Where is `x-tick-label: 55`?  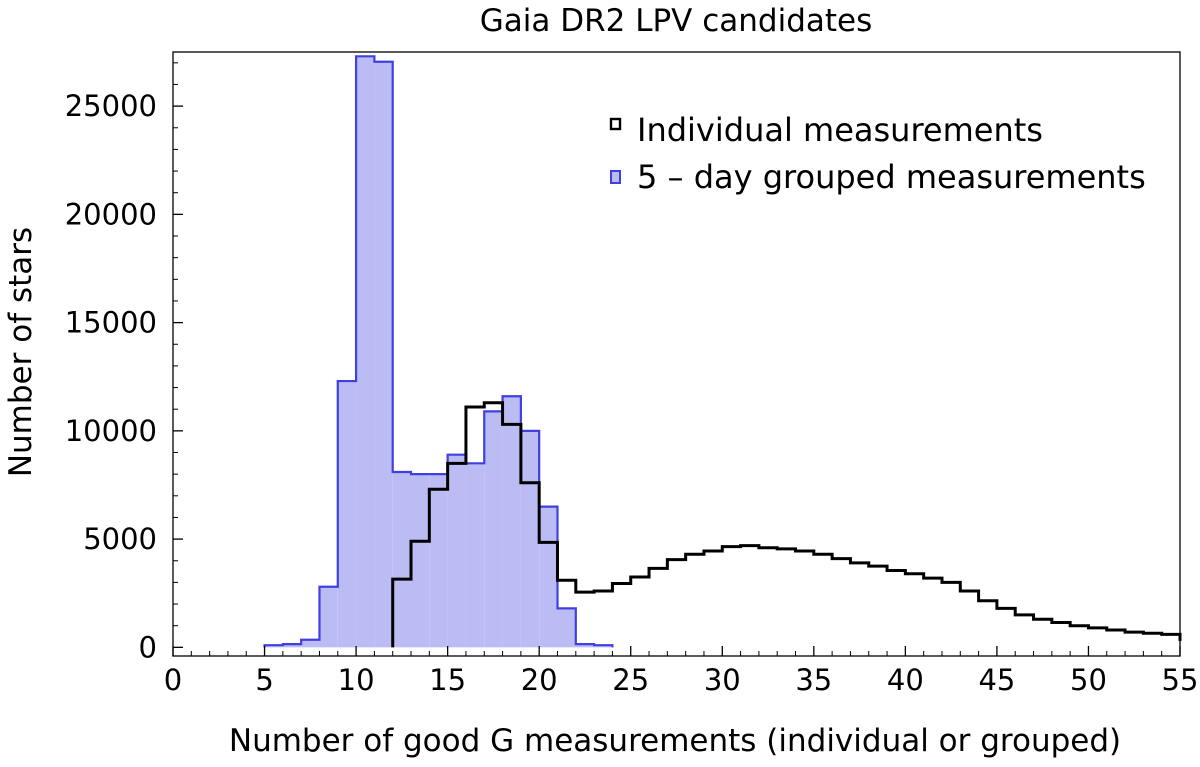 x-tick-label: 55 is located at coordinates (1180, 680).